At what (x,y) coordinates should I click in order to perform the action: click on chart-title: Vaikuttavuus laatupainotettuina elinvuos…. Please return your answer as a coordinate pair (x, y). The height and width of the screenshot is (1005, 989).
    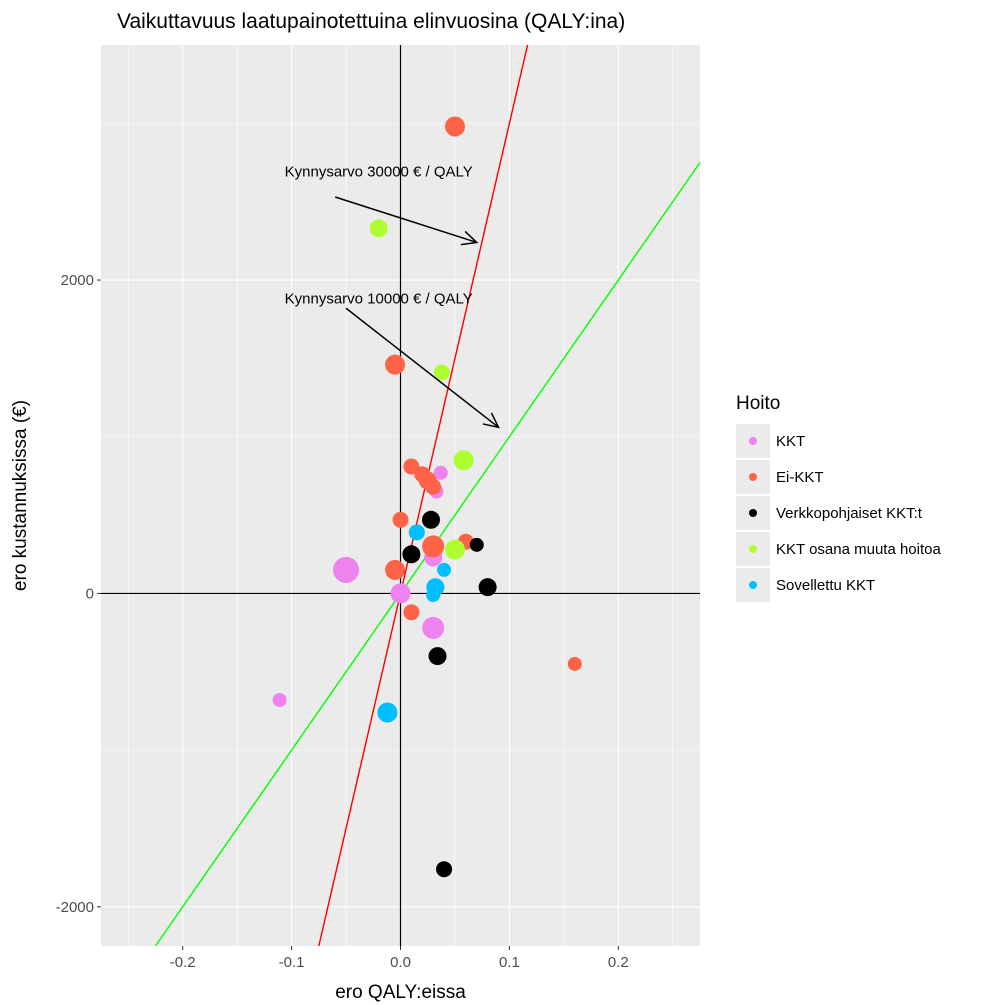
    Looking at the image, I should click on (371, 21).